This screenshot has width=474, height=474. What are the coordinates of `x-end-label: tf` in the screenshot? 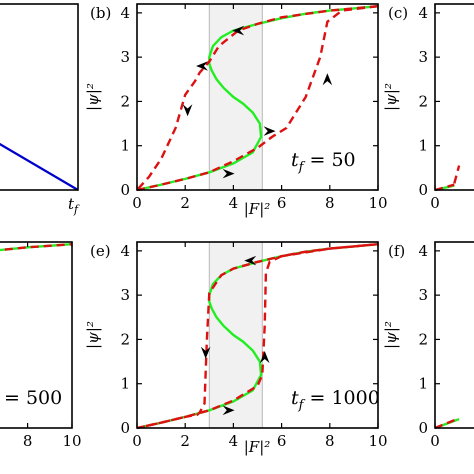 It's located at (74, 205).